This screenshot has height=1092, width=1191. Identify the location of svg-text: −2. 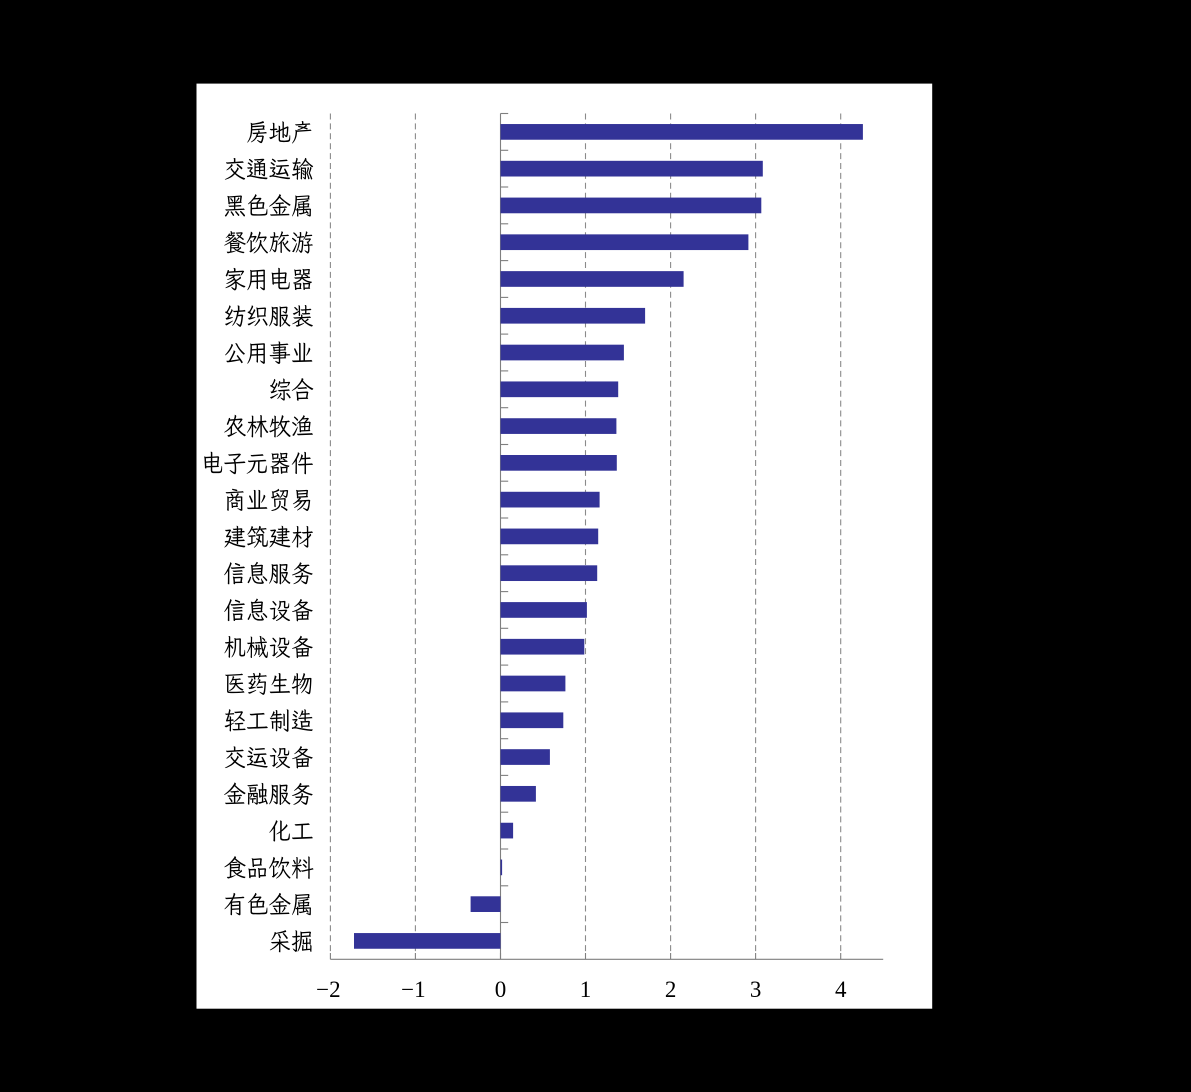
(328, 989).